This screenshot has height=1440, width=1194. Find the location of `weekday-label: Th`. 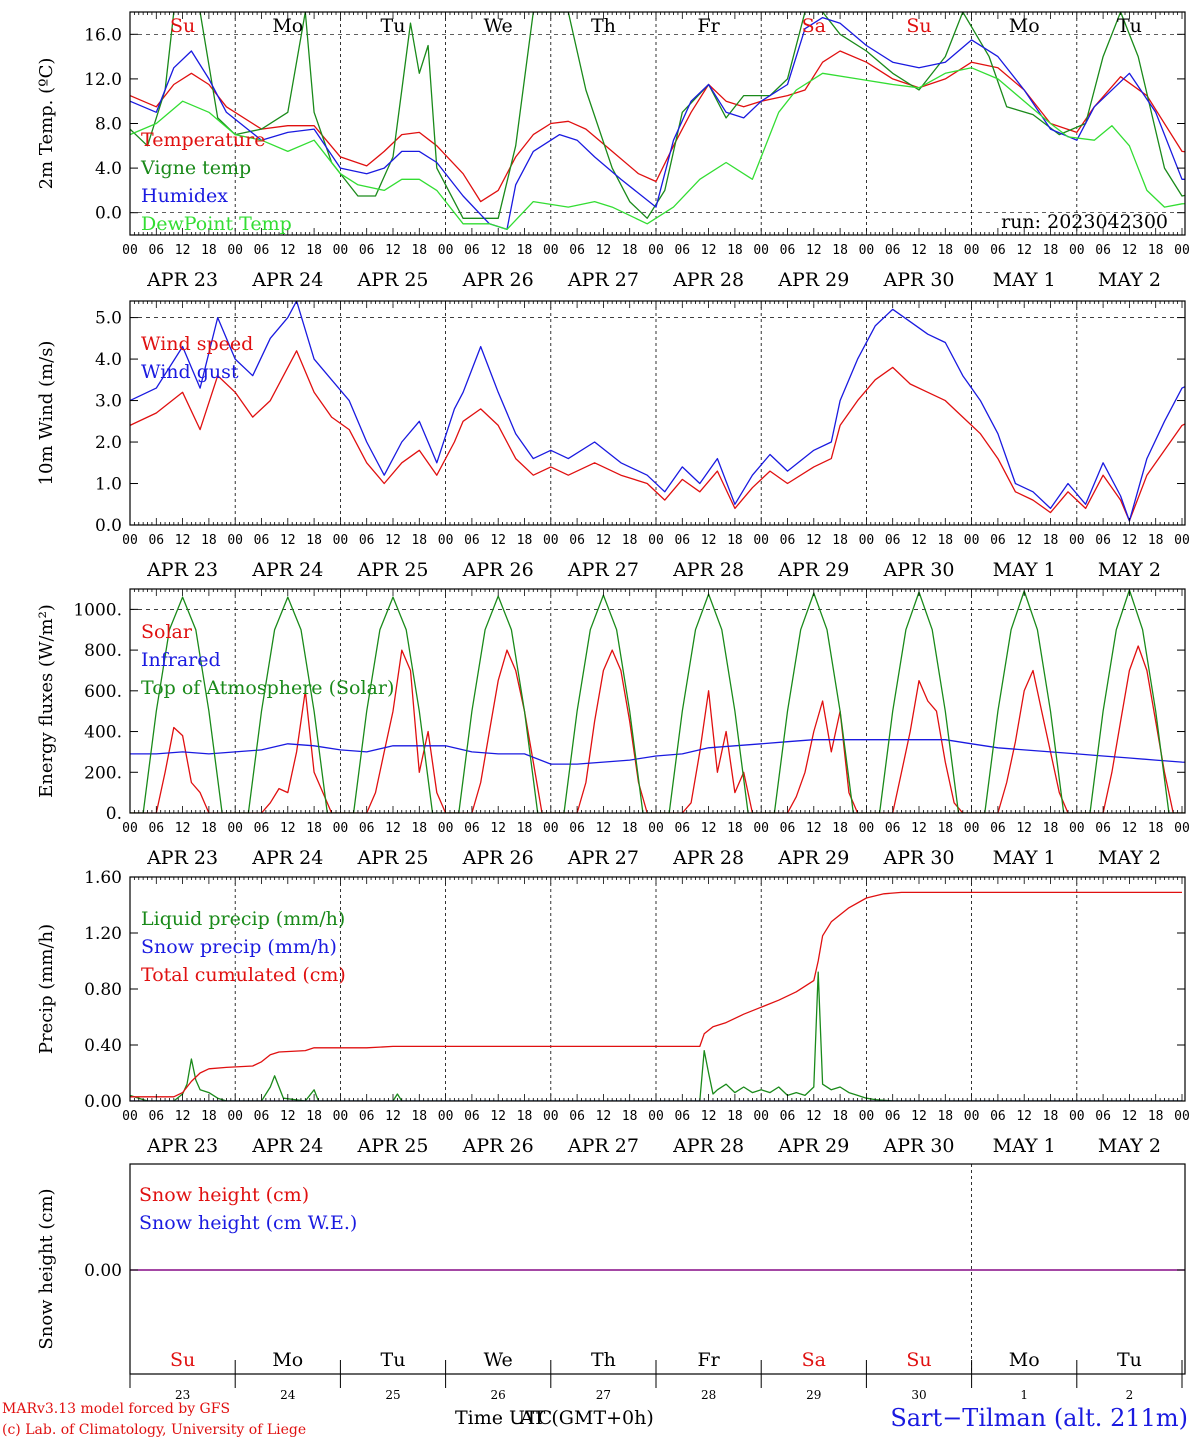

weekday-label: Th is located at coordinates (603, 1360).